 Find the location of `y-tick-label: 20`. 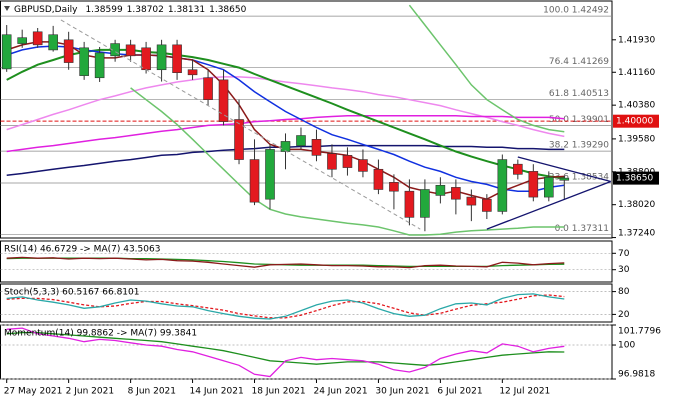

y-tick-label: 20 is located at coordinates (624, 315).